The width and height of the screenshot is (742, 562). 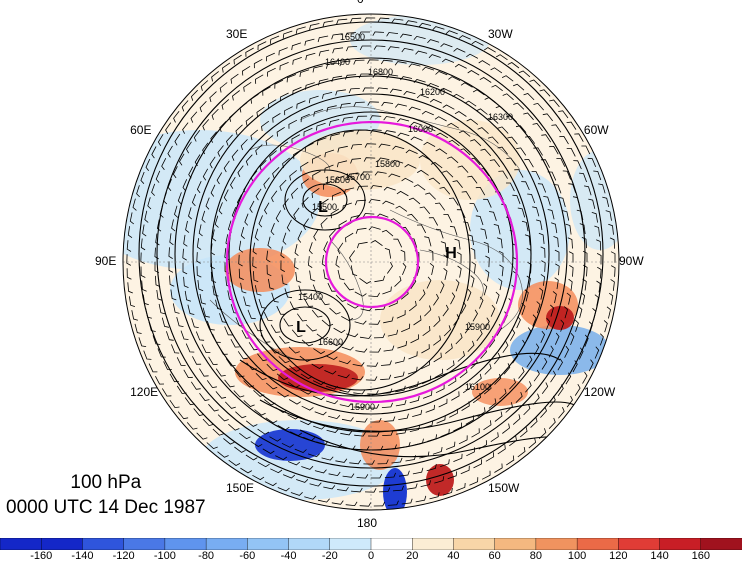 I want to click on longitude-label: 180, so click(x=367, y=523).